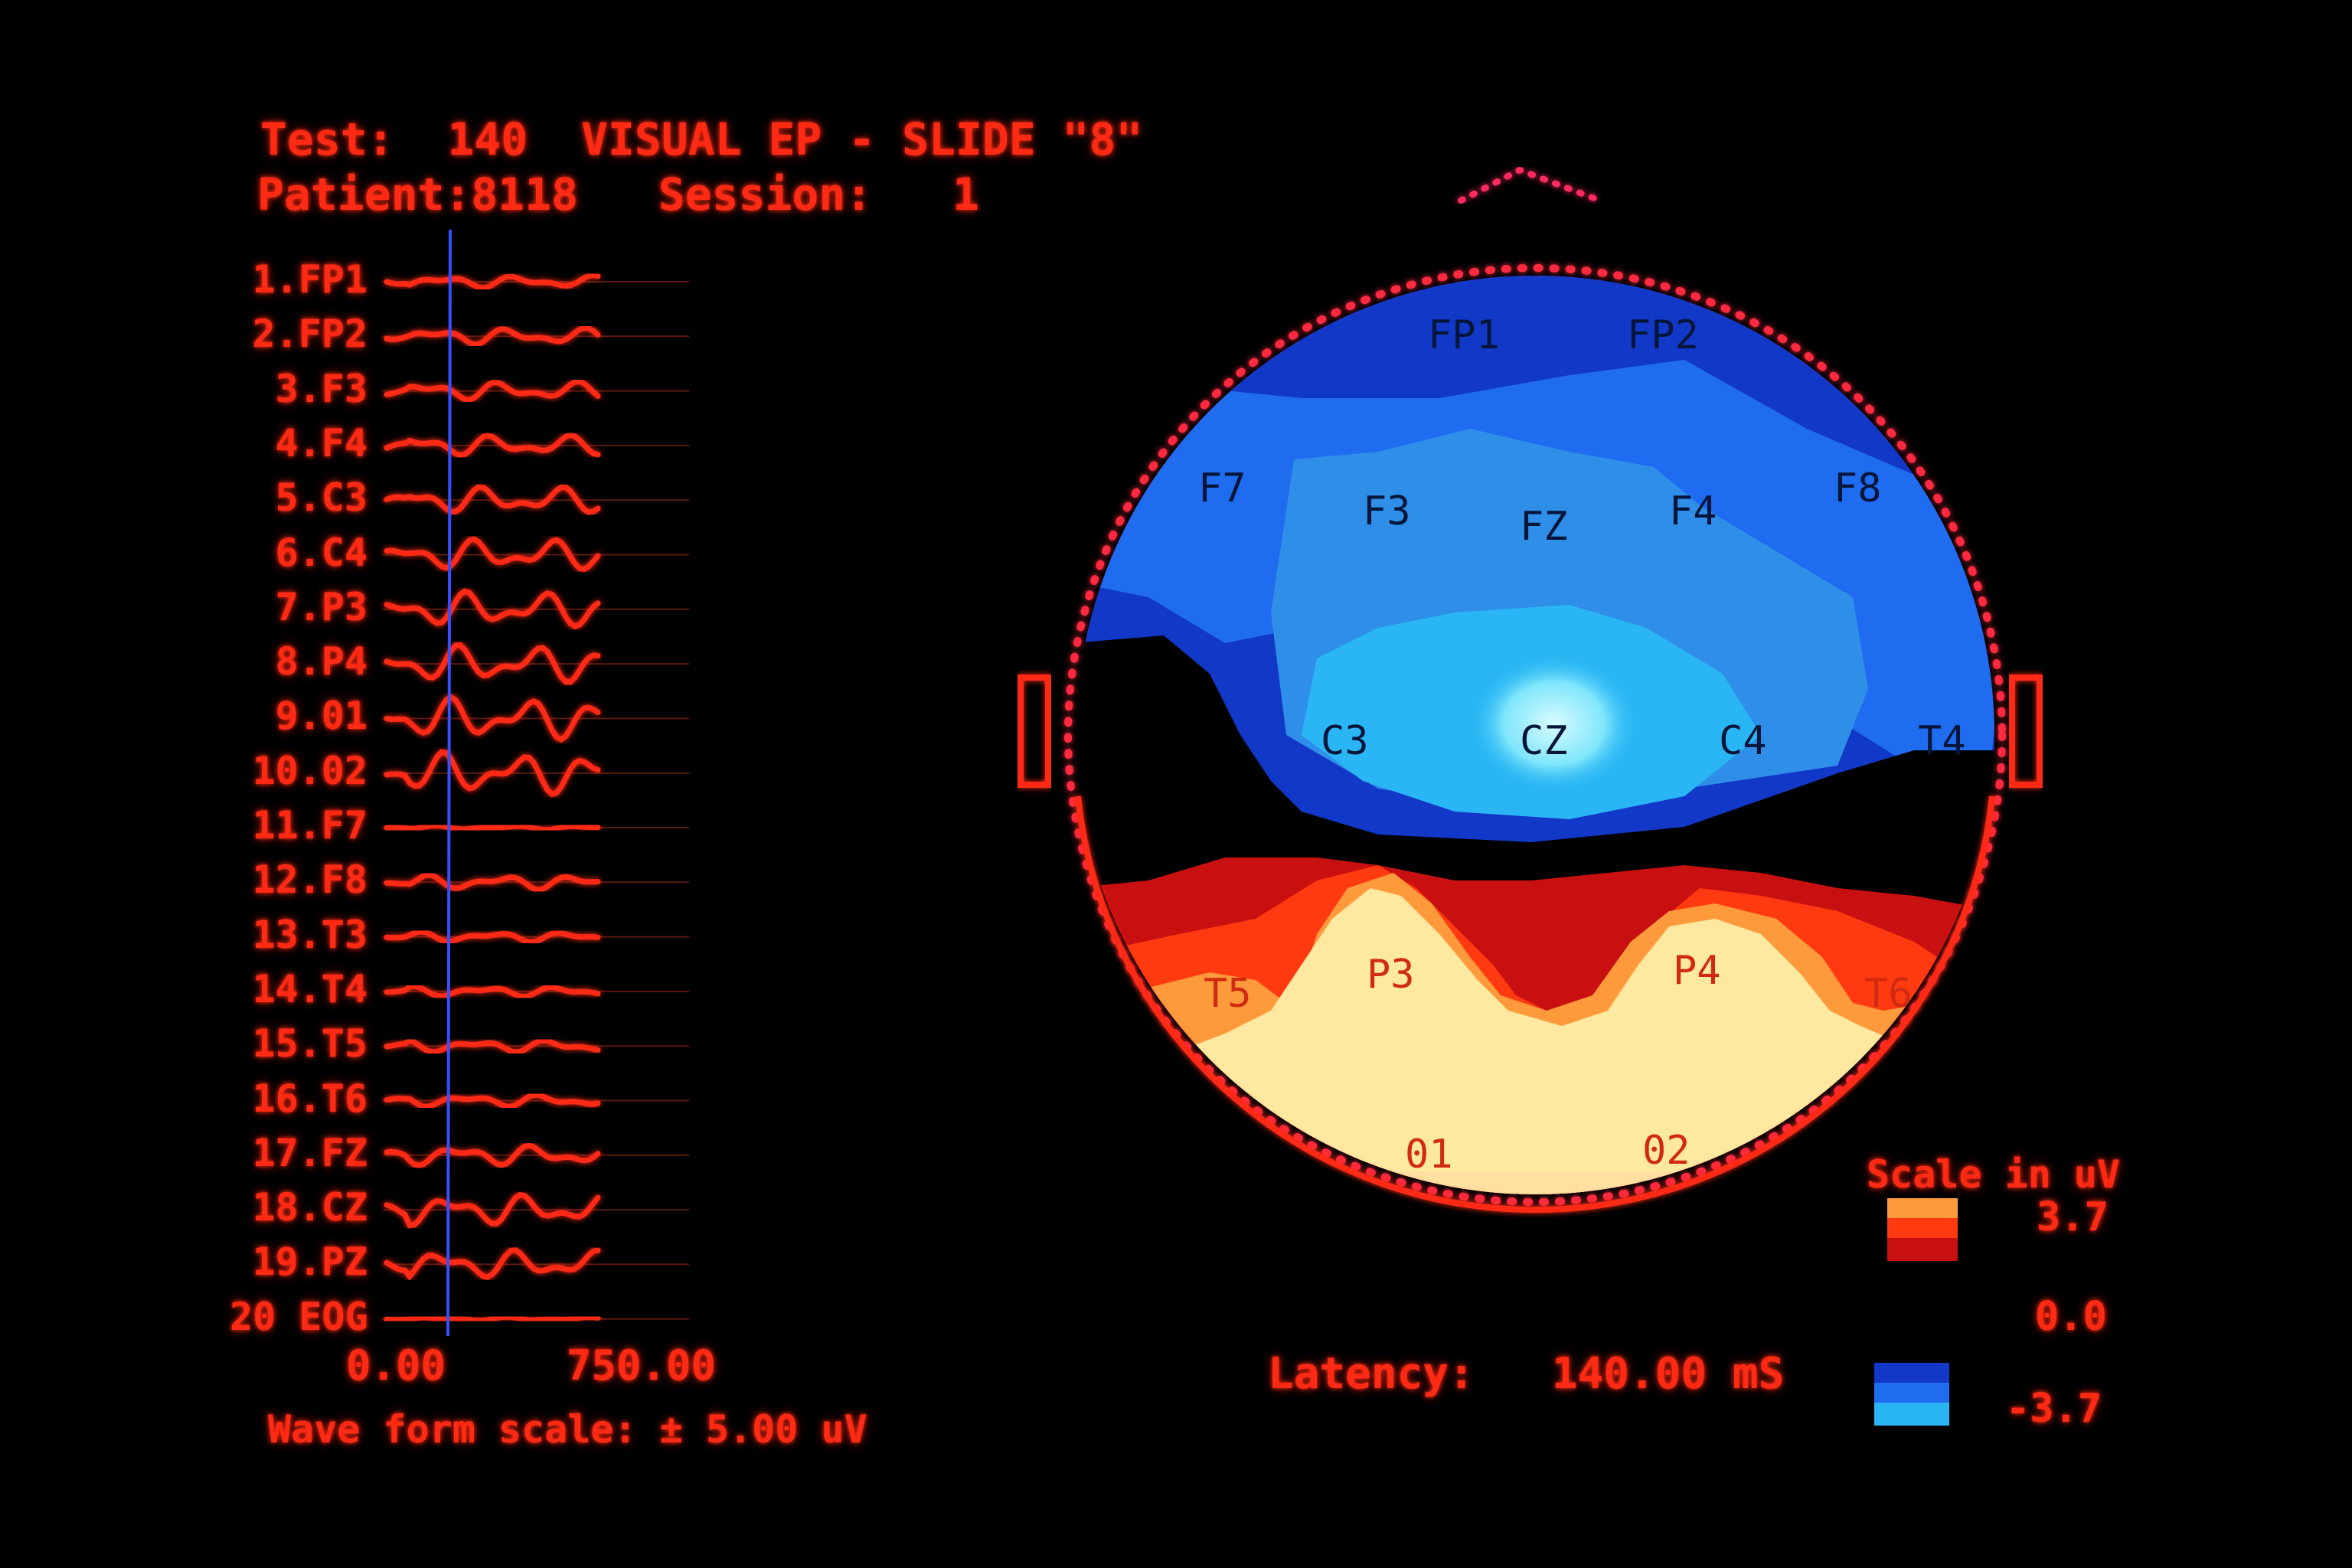 This screenshot has width=2352, height=1568. Describe the element at coordinates (364, 194) in the screenshot. I see `patient-label: Patient:` at that location.